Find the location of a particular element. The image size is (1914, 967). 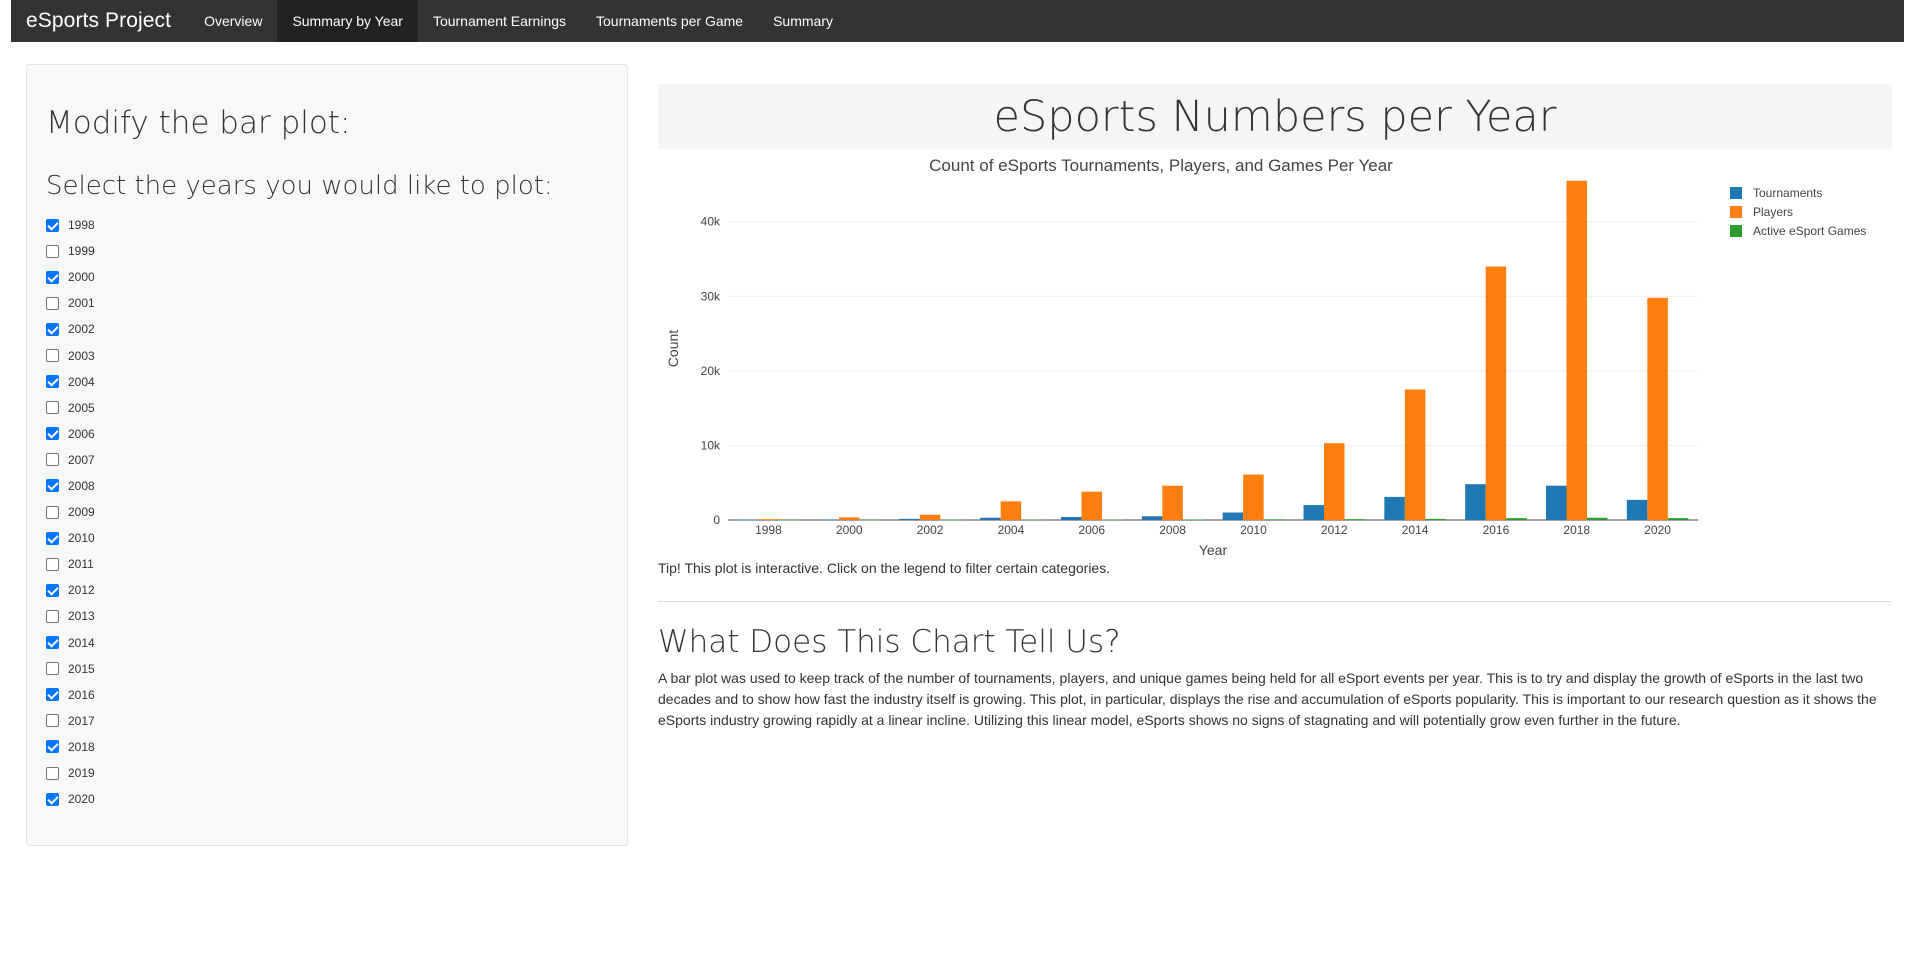

nav-item-summary: Summary is located at coordinates (803, 21).